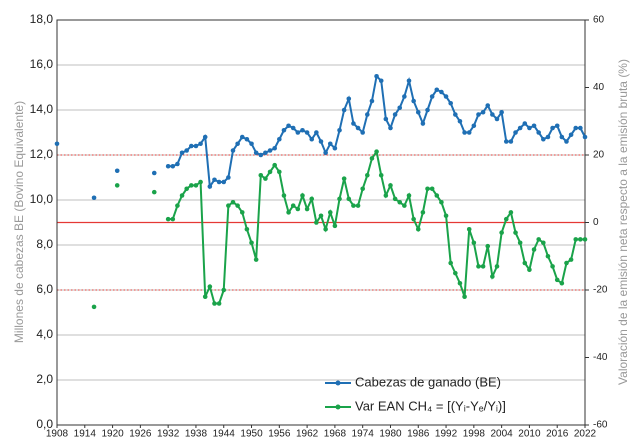 Image resolution: width=634 pixels, height=438 pixels. I want to click on y-tick-label: 6,0, so click(44, 289).